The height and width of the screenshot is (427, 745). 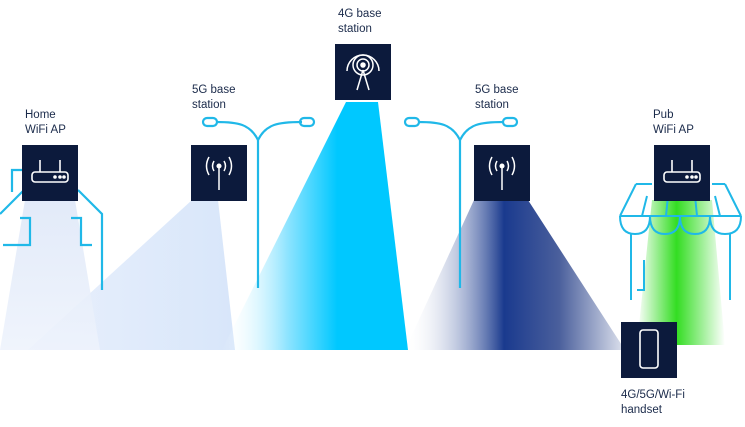 What do you see at coordinates (360, 21) in the screenshot?
I see `label-4g-base-station: 4G base station` at bounding box center [360, 21].